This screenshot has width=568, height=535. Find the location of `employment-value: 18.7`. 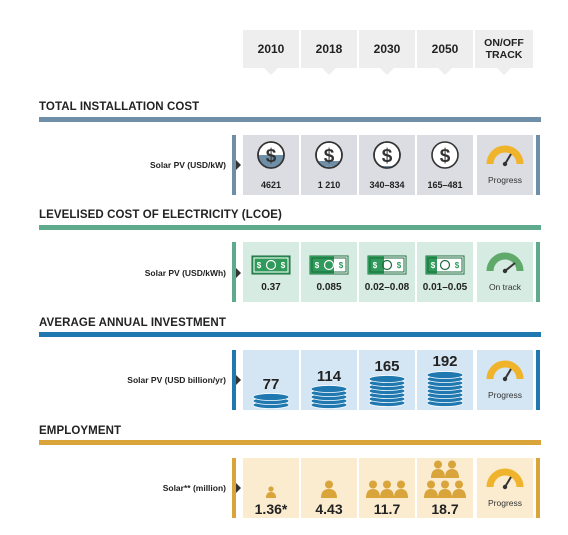

employment-value: 18.7 is located at coordinates (445, 509).